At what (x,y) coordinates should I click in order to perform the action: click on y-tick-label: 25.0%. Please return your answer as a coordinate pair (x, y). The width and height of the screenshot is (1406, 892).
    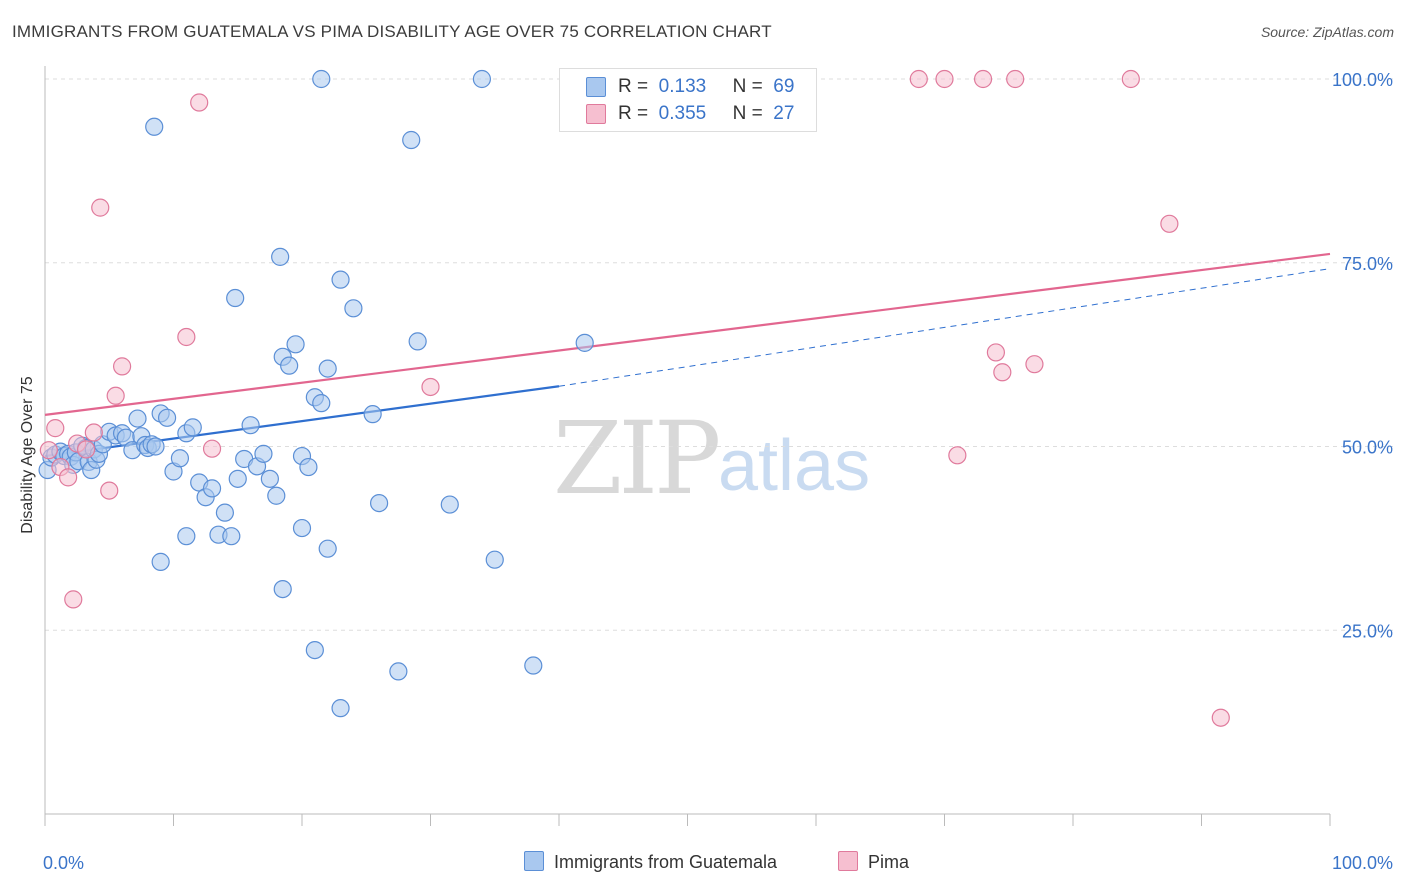
    Looking at the image, I should click on (1367, 631).